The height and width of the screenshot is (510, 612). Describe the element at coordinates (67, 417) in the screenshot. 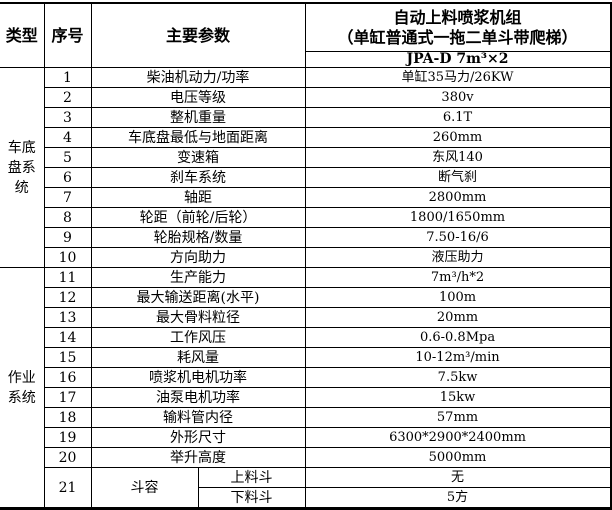

I see `row-number: 18` at that location.